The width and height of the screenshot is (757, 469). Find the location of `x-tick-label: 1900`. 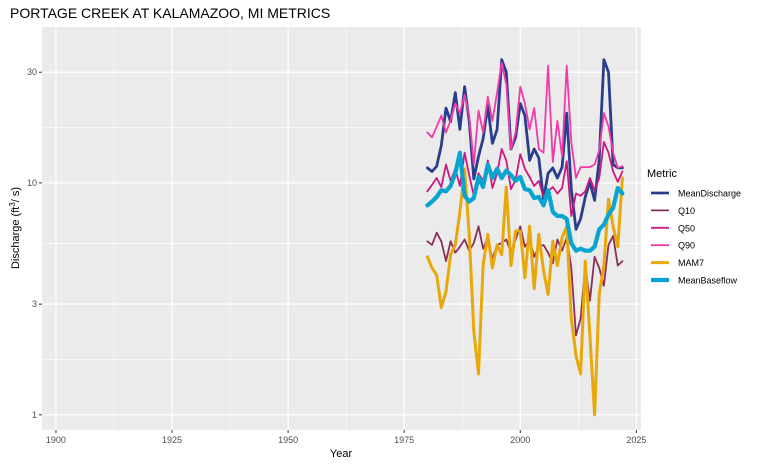

x-tick-label: 1900 is located at coordinates (56, 440).